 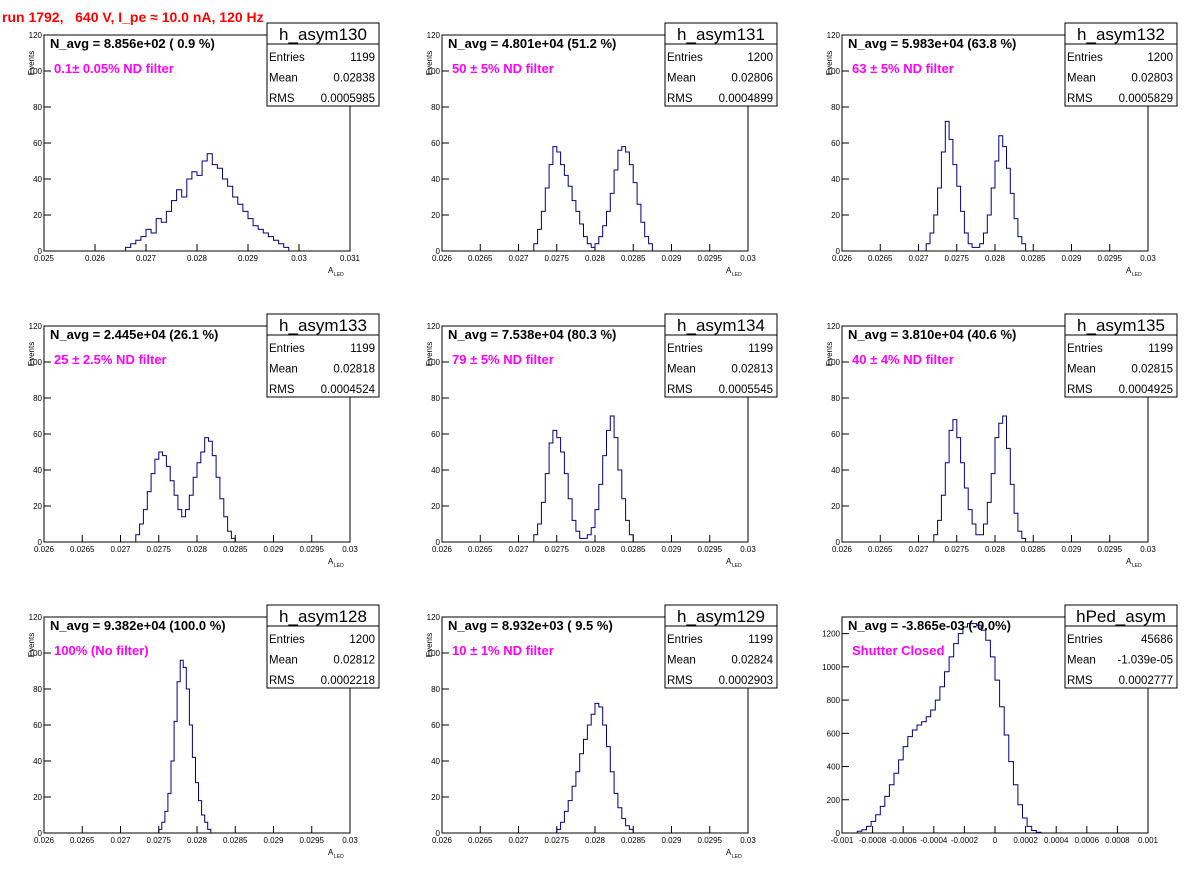 I want to click on x-tick-label: 0, so click(x=995, y=840).